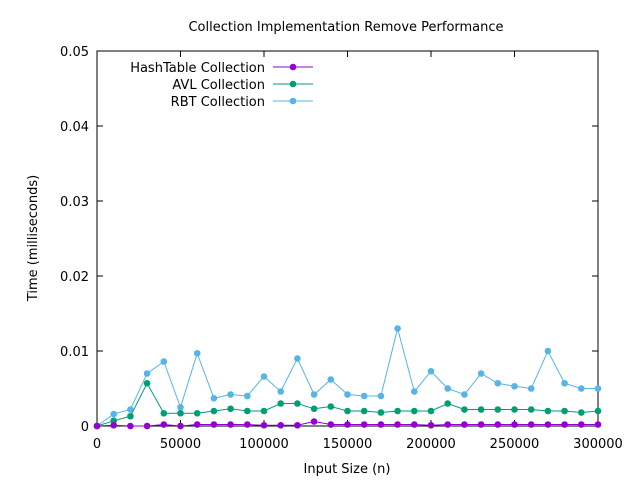  What do you see at coordinates (74, 52) in the screenshot?
I see `y-tick-label: 0.05` at bounding box center [74, 52].